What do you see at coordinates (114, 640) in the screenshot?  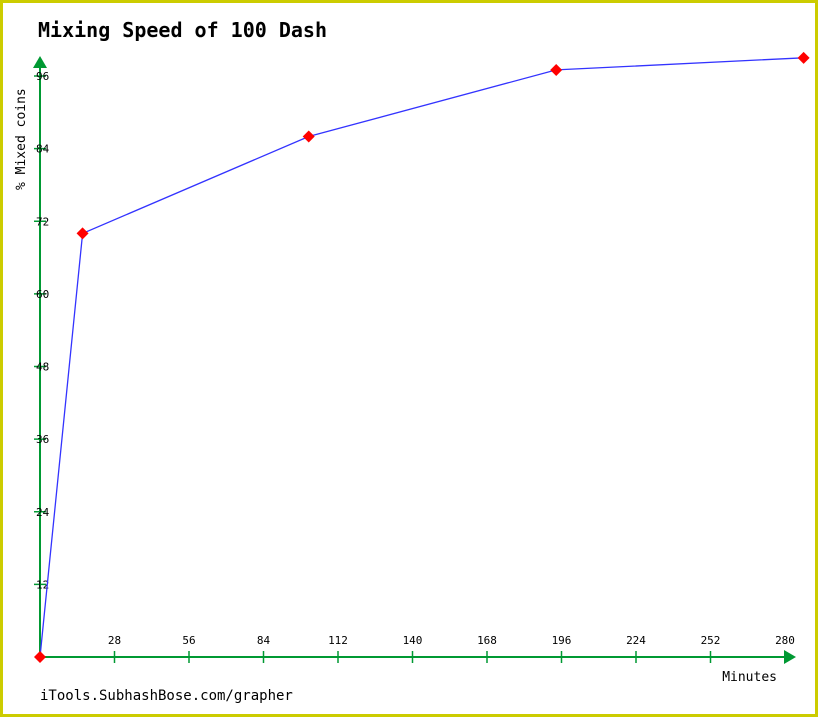 I see `x-tick-label-0: 28` at bounding box center [114, 640].